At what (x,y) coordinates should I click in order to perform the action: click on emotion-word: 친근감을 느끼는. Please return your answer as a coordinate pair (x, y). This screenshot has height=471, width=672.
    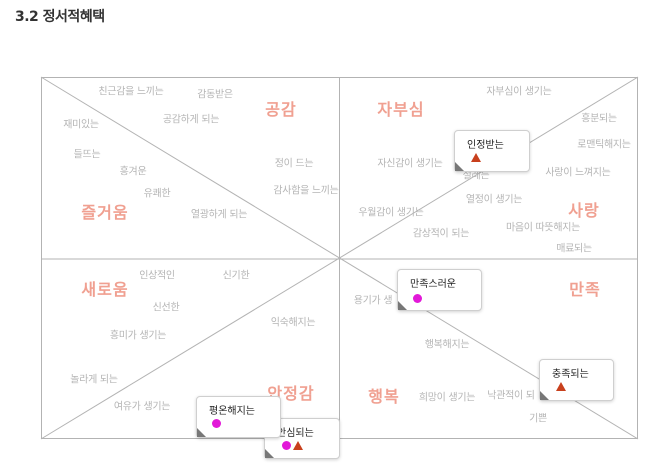
    Looking at the image, I should click on (131, 92).